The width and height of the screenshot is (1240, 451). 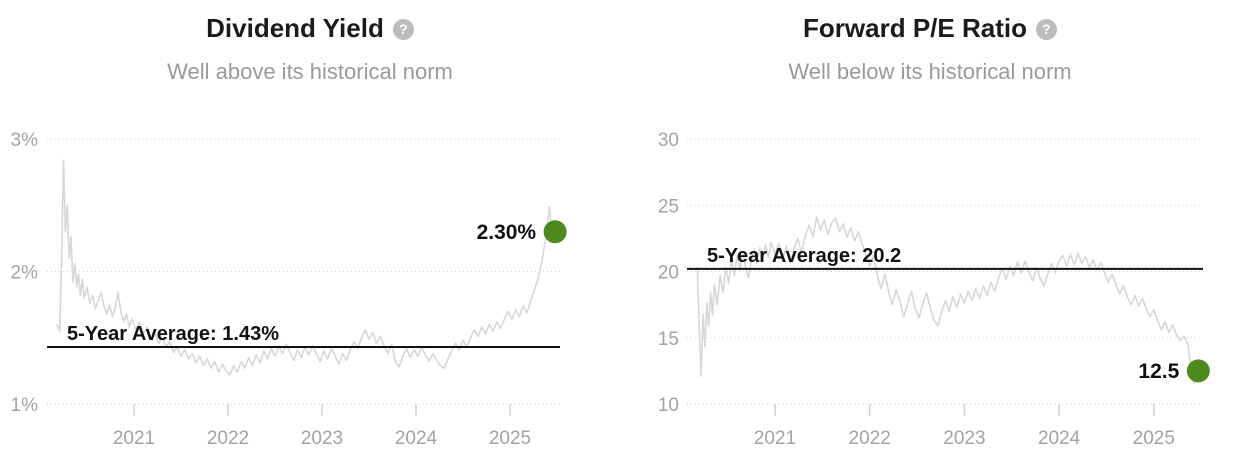 I want to click on y-axis-tick-label: 30, so click(x=668, y=140).